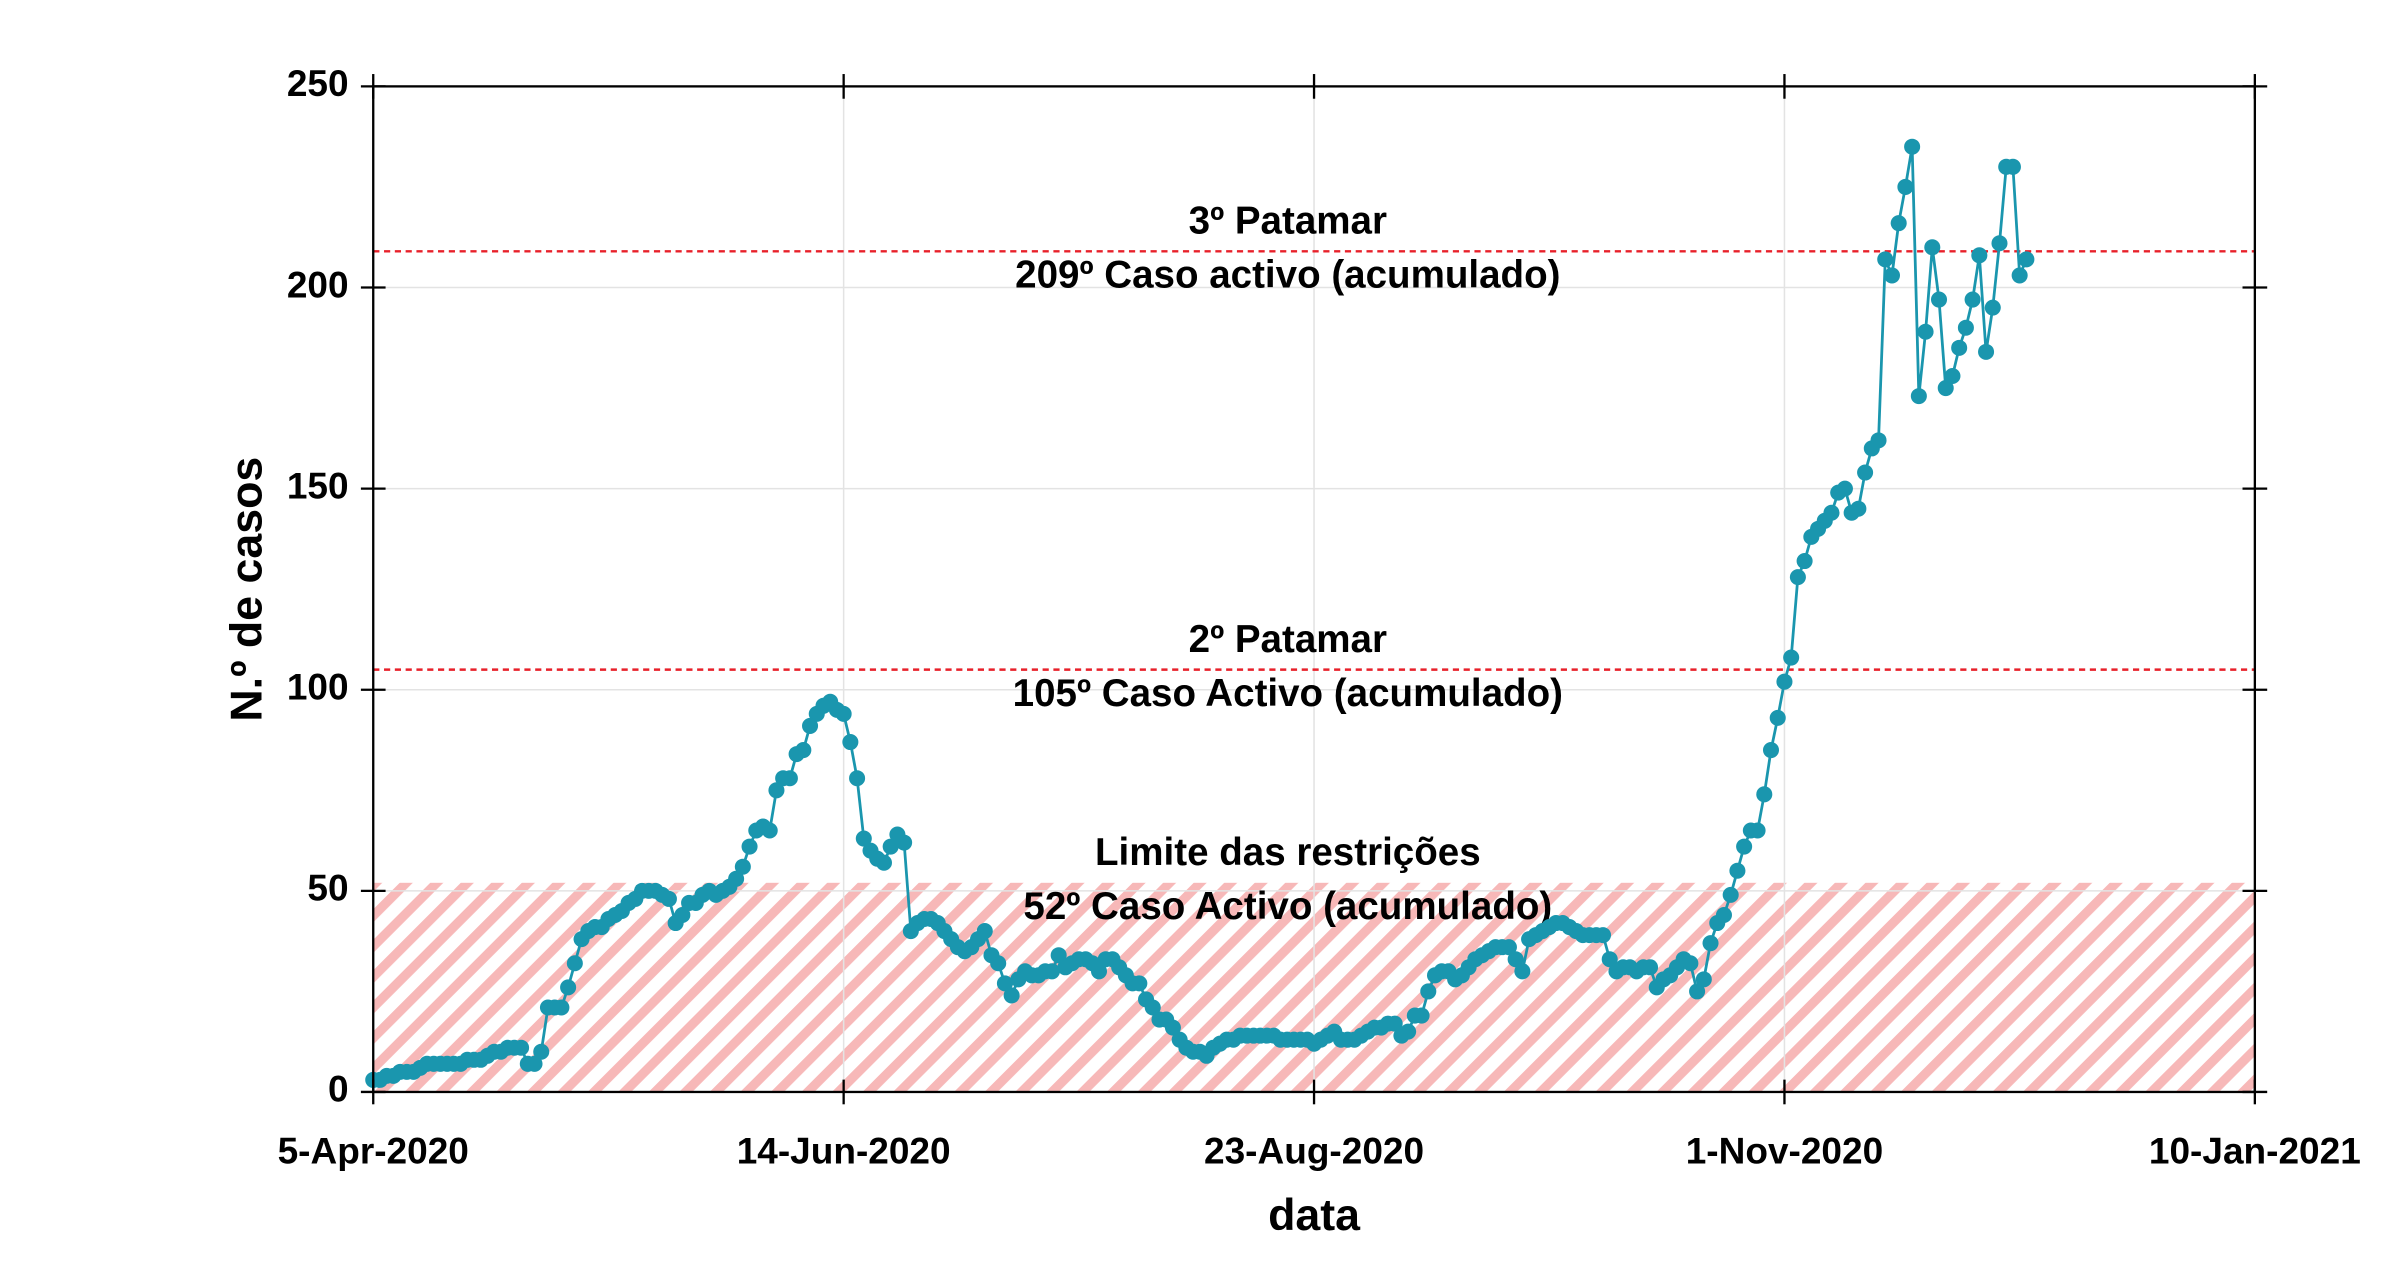  I want to click on annotation-label: 2º Patamar, so click(1288, 639).